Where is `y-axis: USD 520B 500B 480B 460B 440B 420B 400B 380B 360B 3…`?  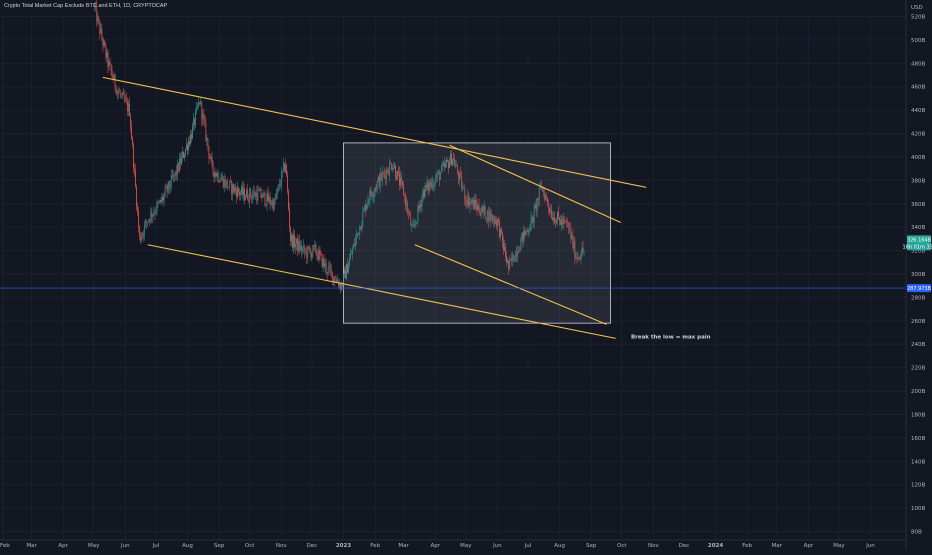 y-axis: USD 520B 500B 480B 460B 440B 420B 400B 380B 360B 3… is located at coordinates (918, 275).